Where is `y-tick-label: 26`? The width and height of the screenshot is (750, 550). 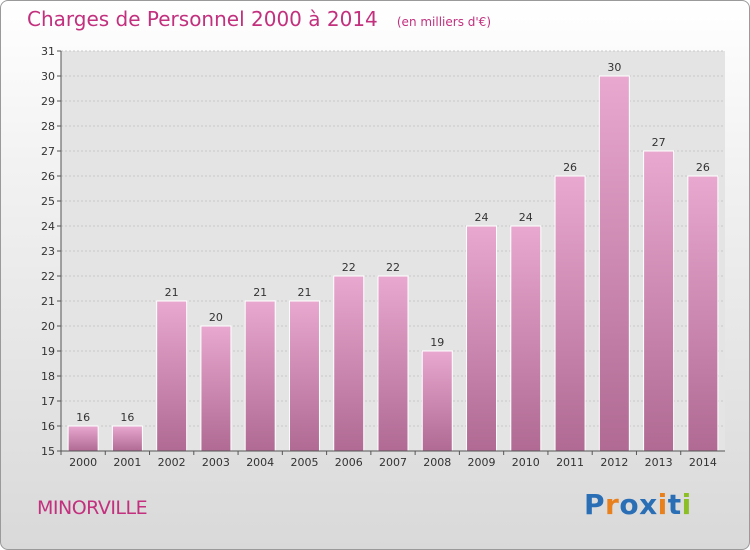 y-tick-label: 26 is located at coordinates (48, 176).